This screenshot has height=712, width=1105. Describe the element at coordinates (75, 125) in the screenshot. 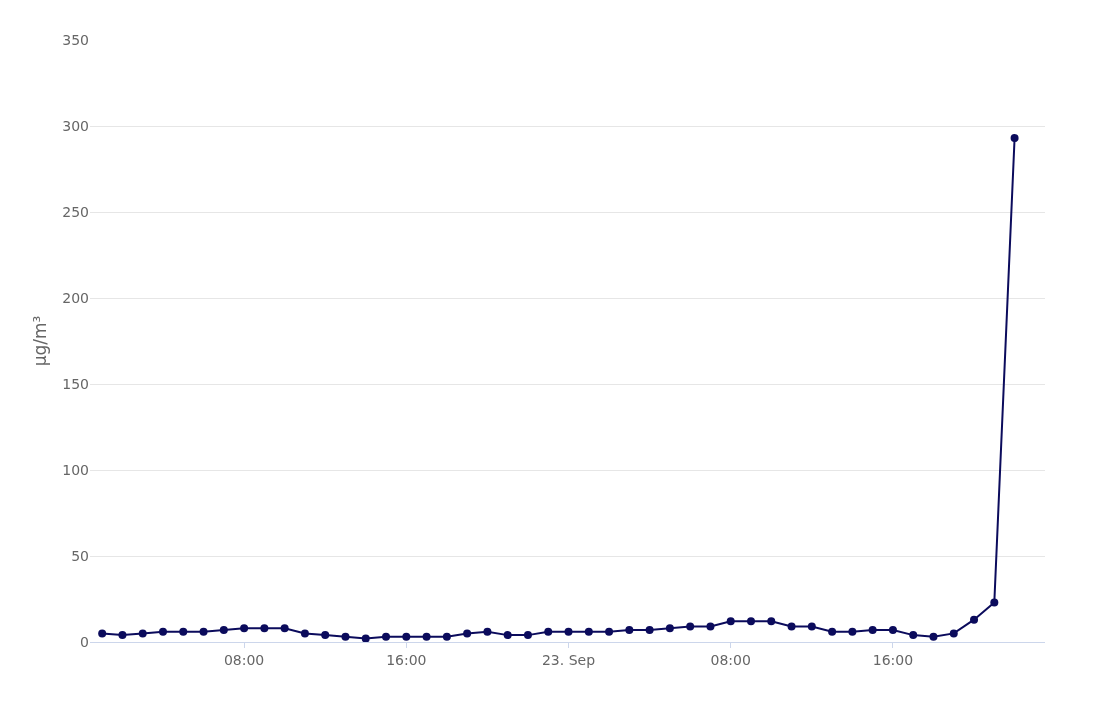

I see `y-tick-label: 300` at that location.